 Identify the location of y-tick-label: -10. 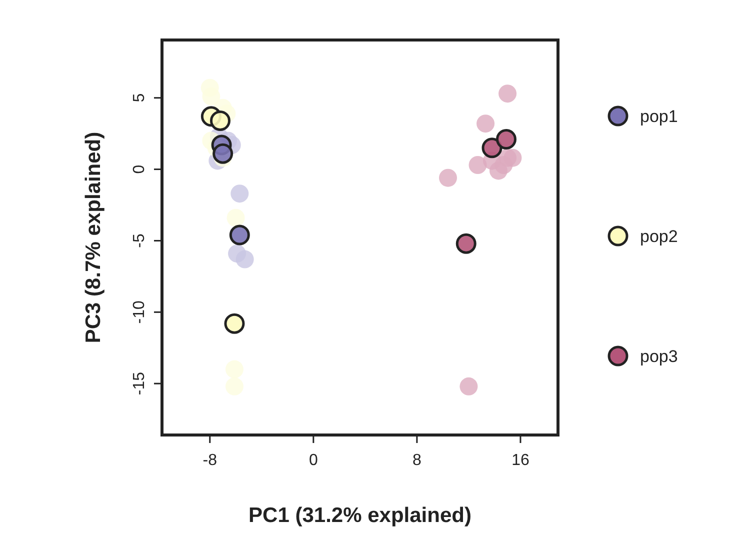
(139, 312).